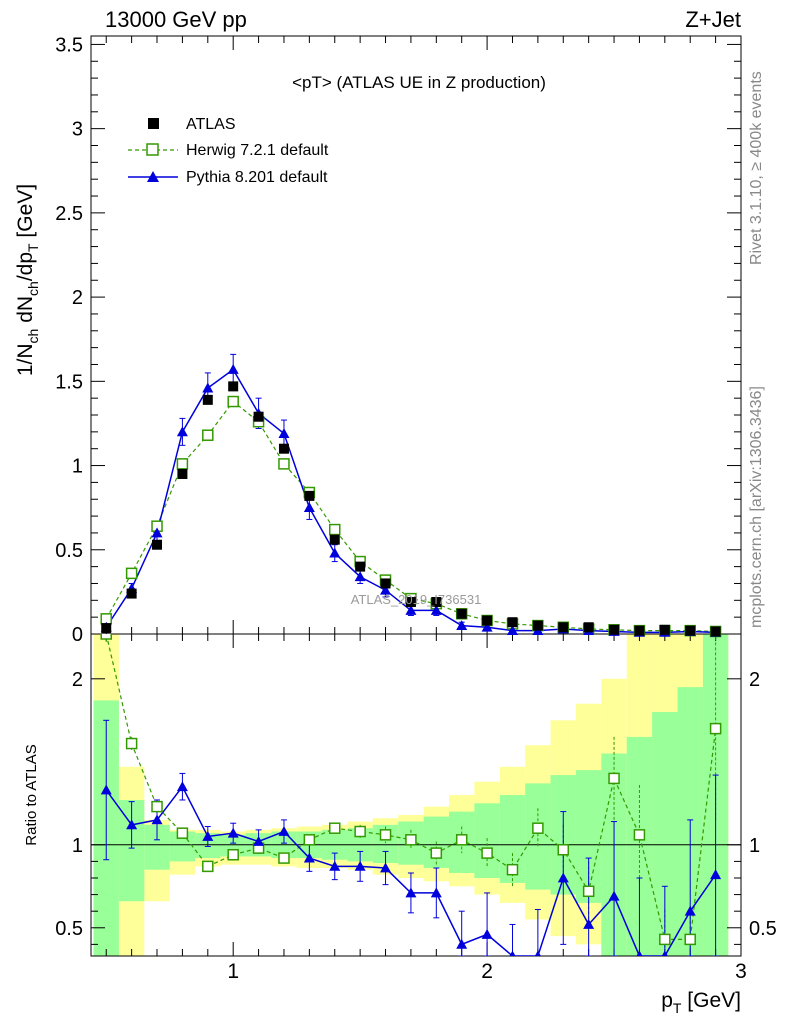 Image resolution: width=786 pixels, height=1024 pixels. What do you see at coordinates (538, 836) in the screenshot?
I see `green-band-bin` at bounding box center [538, 836].